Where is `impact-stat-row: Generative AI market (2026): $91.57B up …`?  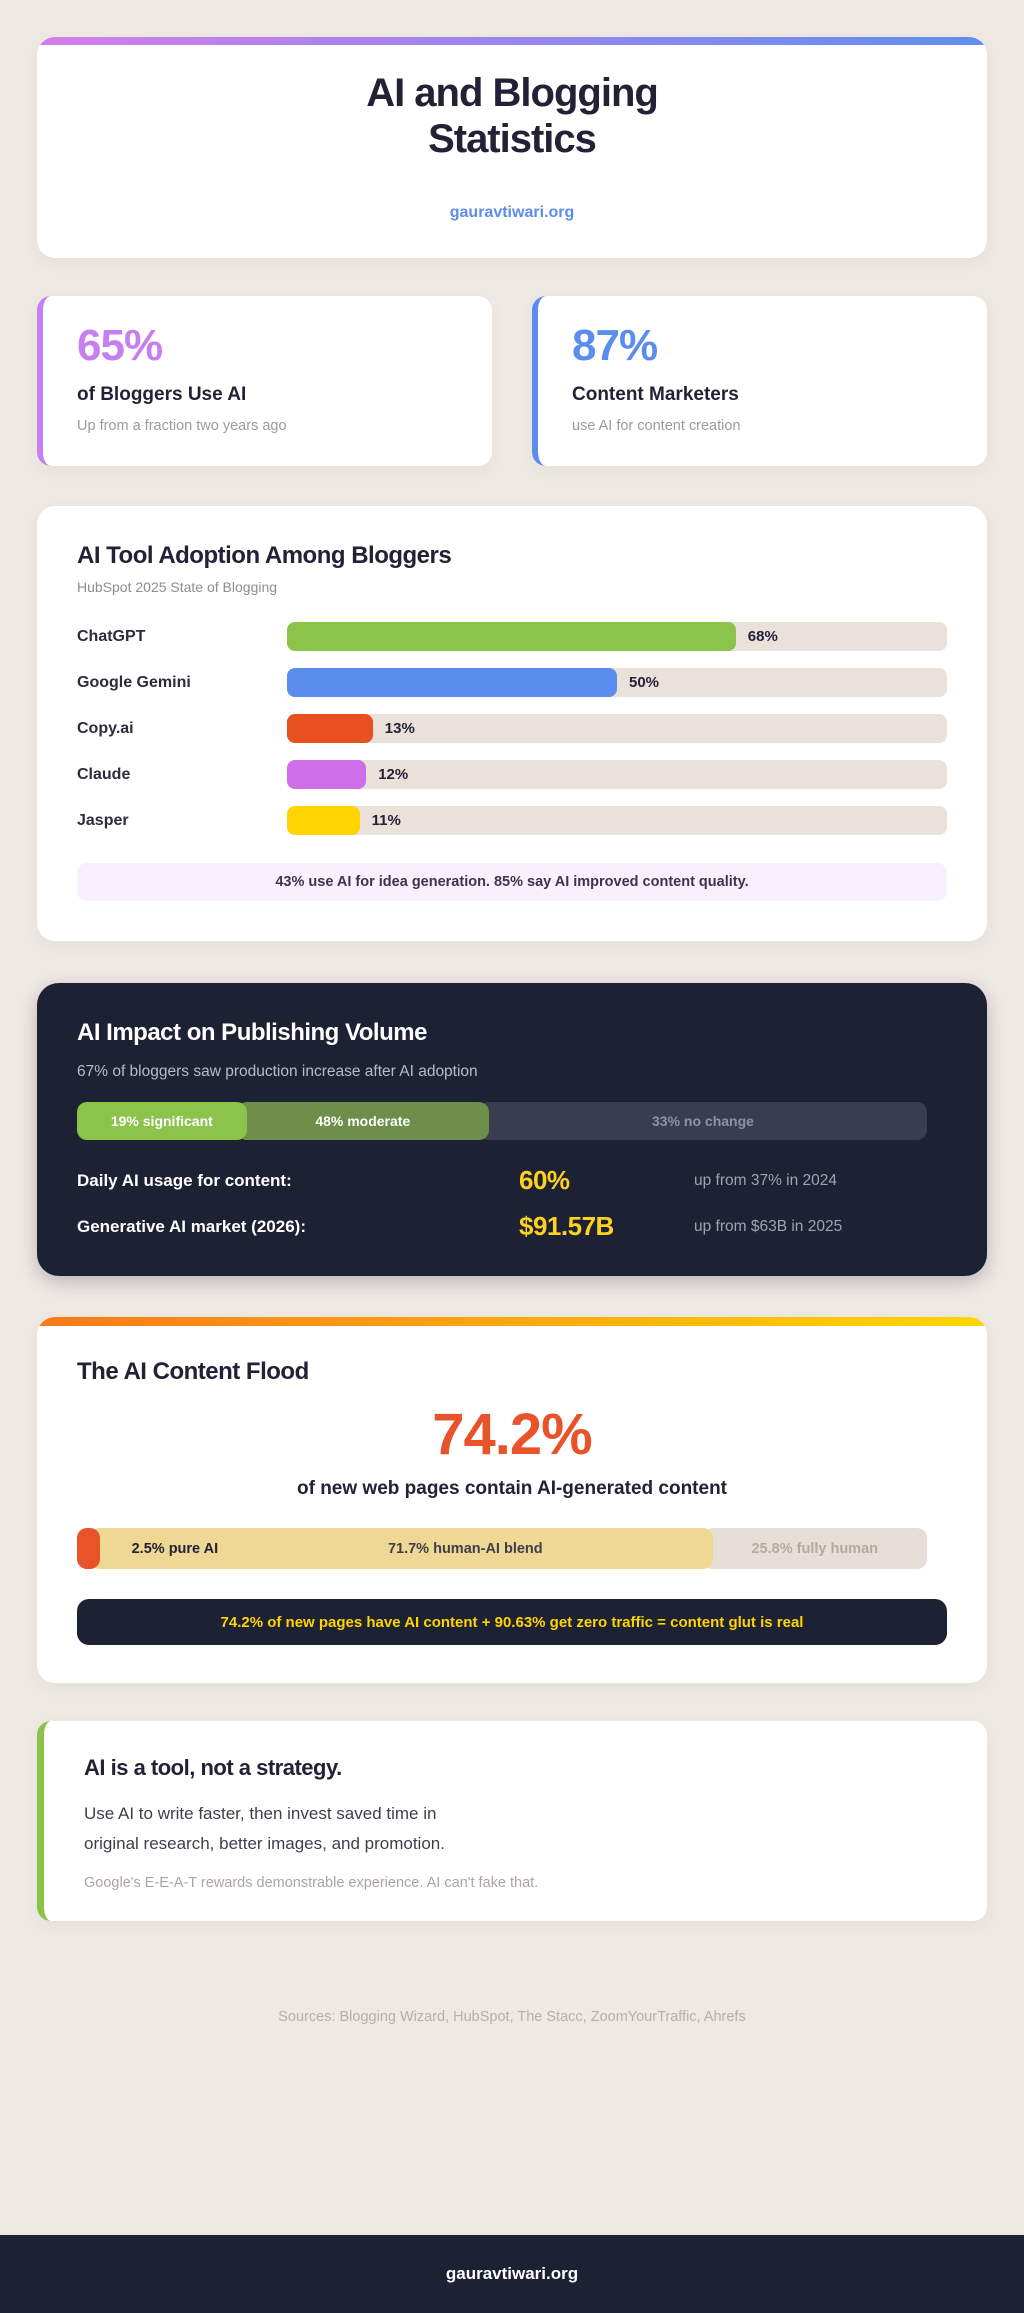
impact-stat-row: Generative AI market (2026): $91.57B up … is located at coordinates (512, 1226).